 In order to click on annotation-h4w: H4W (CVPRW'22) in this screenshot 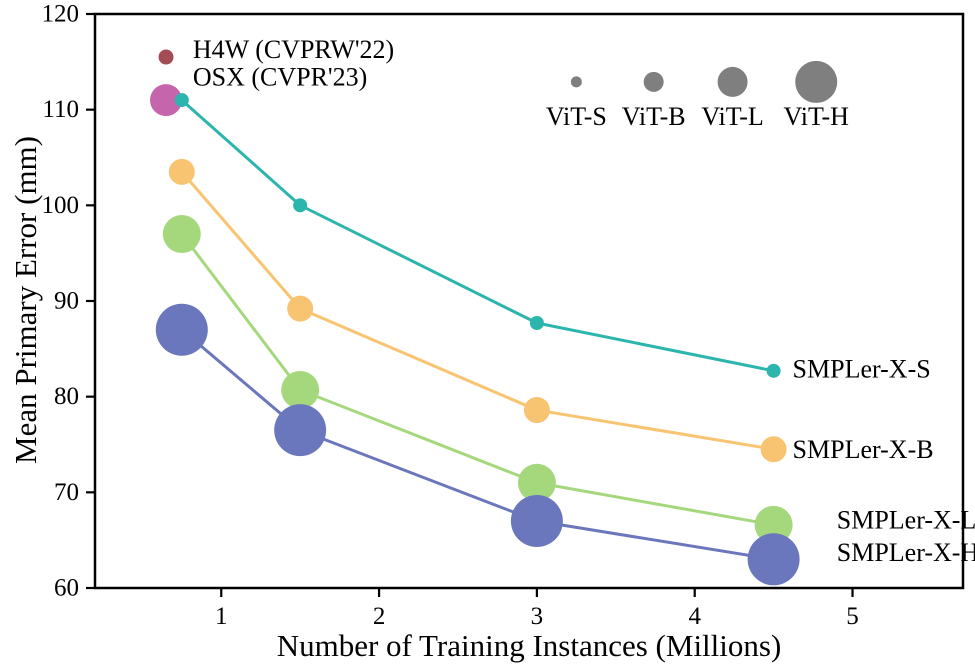, I will do `click(293, 49)`.